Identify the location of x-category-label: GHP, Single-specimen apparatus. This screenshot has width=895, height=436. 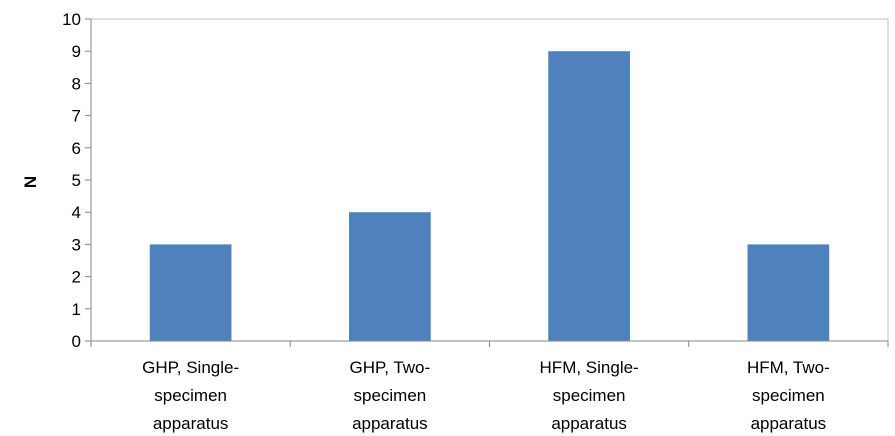
(190, 395).